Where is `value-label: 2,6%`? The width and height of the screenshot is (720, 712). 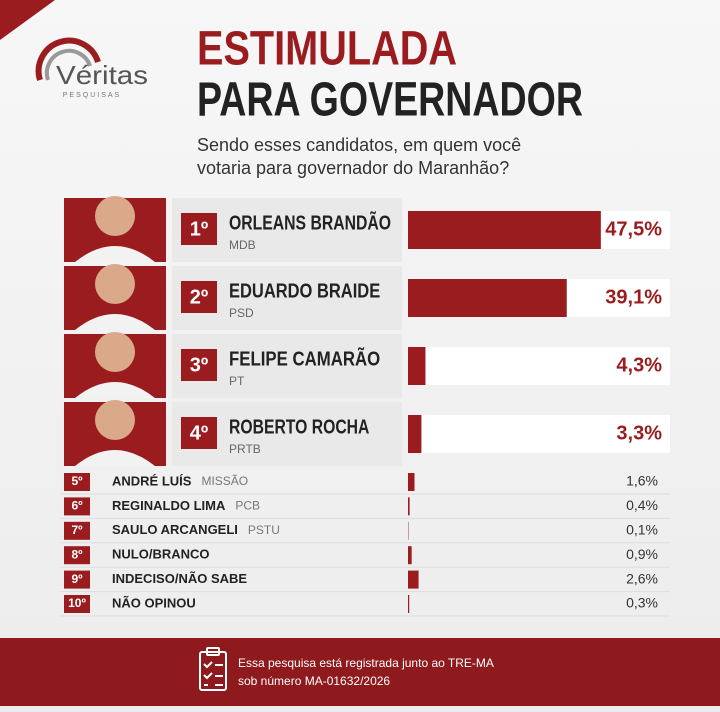
value-label: 2,6% is located at coordinates (642, 578).